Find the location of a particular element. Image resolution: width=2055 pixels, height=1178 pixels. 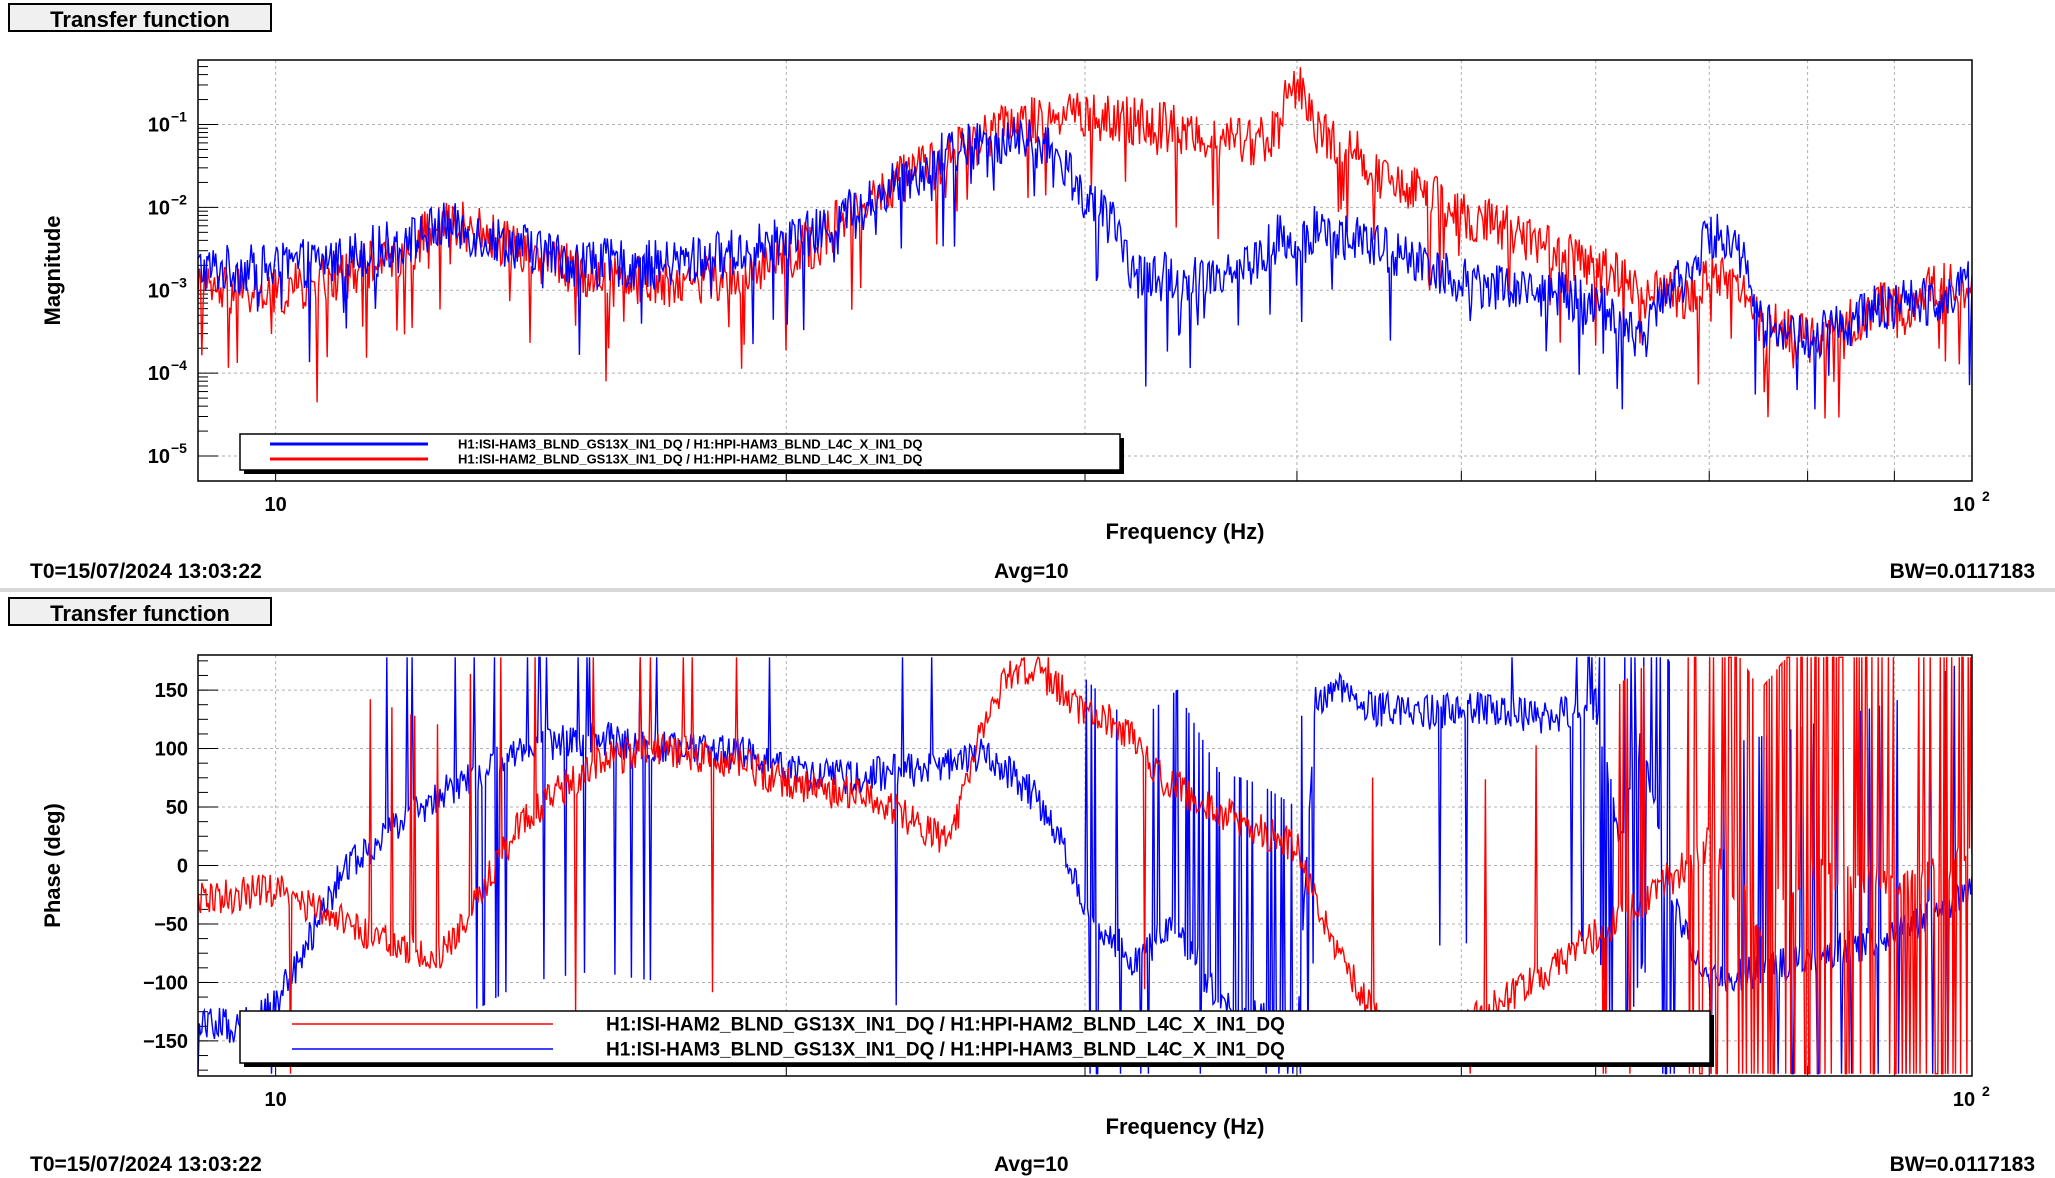

t0-label-bottom: T0=15/07/2024 13:03:22 is located at coordinates (146, 1164).